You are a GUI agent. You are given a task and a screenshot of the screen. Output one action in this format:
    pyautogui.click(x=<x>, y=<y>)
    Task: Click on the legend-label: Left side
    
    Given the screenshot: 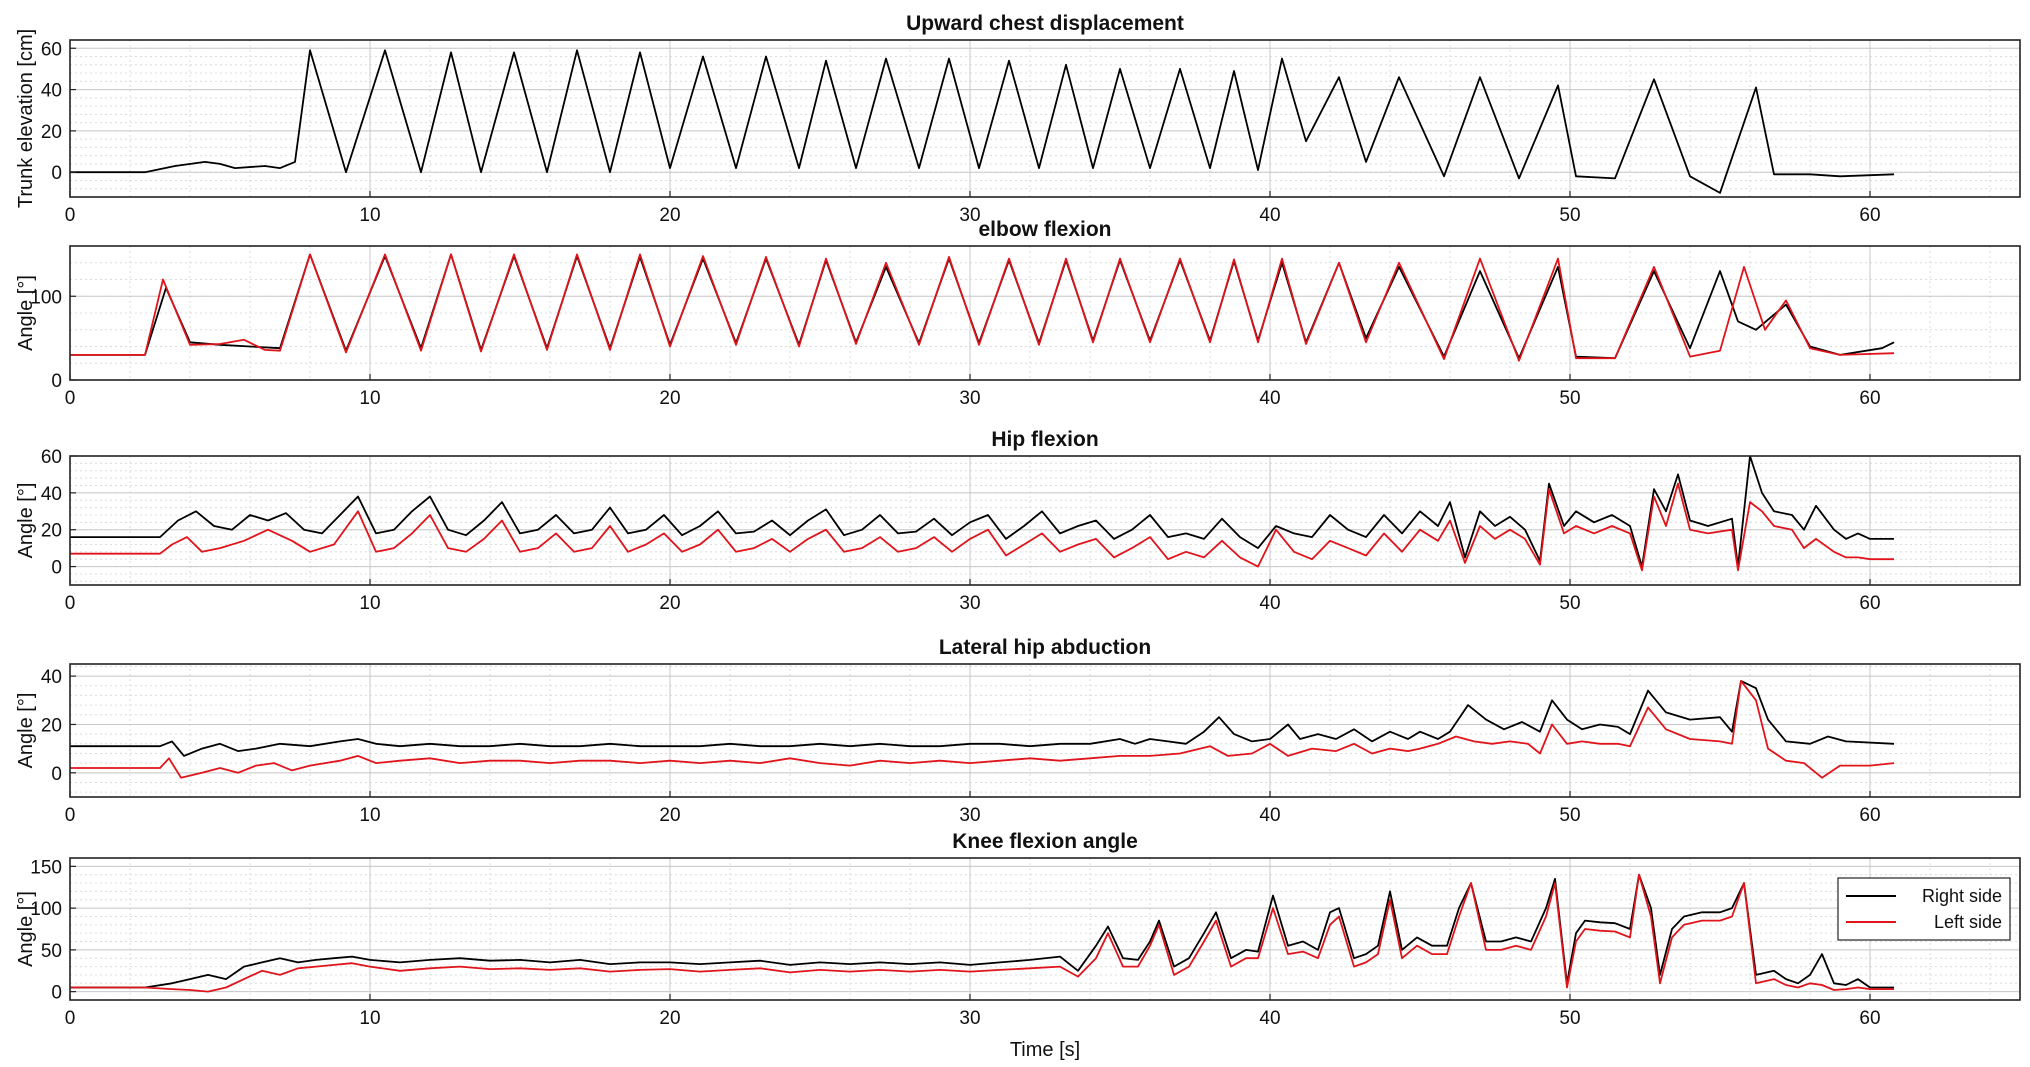 What is the action you would take?
    pyautogui.click(x=1968, y=922)
    